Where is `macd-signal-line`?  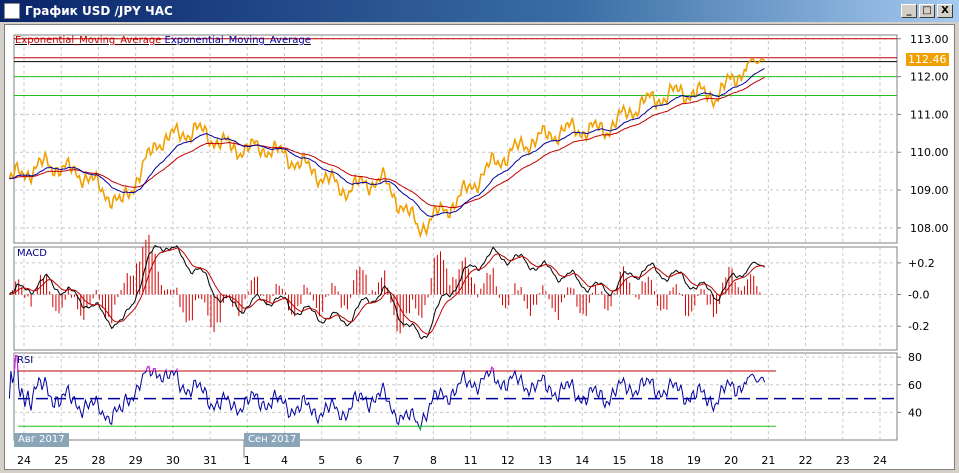 macd-signal-line is located at coordinates (387, 291).